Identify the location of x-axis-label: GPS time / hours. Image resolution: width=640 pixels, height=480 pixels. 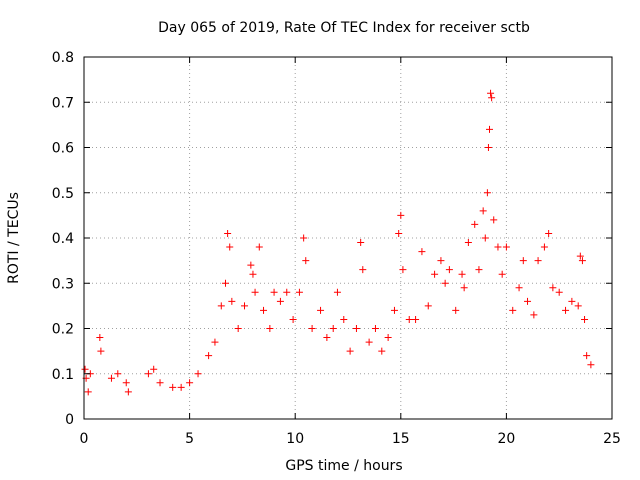
(343, 466).